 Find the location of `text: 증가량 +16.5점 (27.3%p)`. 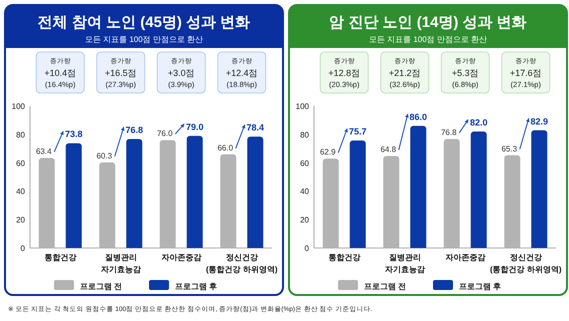

text: 증가량 +16.5점 (27.3%p) is located at coordinates (120, 73).